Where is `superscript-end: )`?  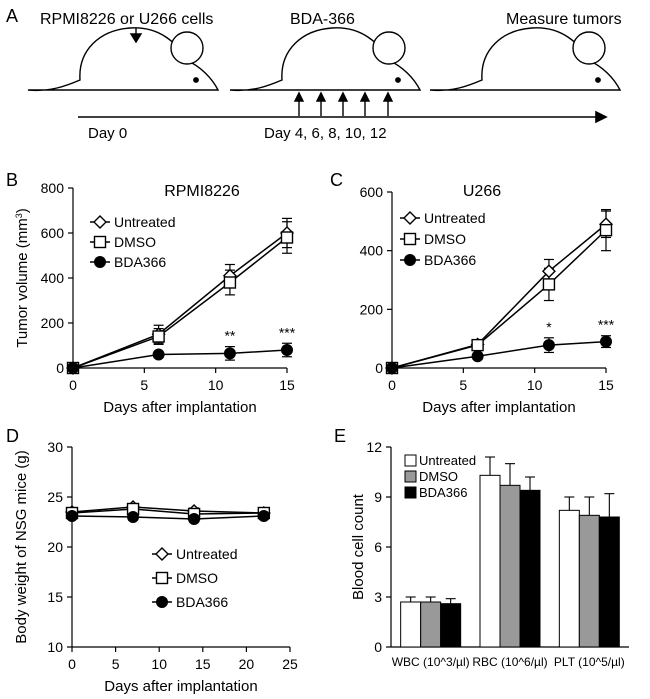
superscript-end: ) is located at coordinates (22, 210).